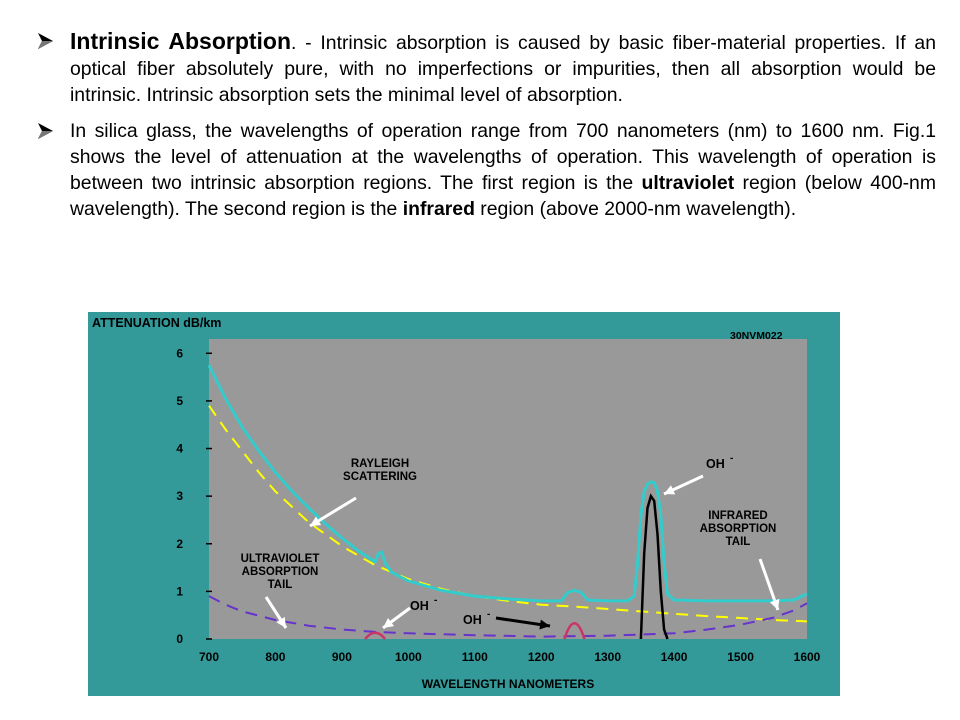  What do you see at coordinates (179, 401) in the screenshot?
I see `y-tick-label: 5` at bounding box center [179, 401].